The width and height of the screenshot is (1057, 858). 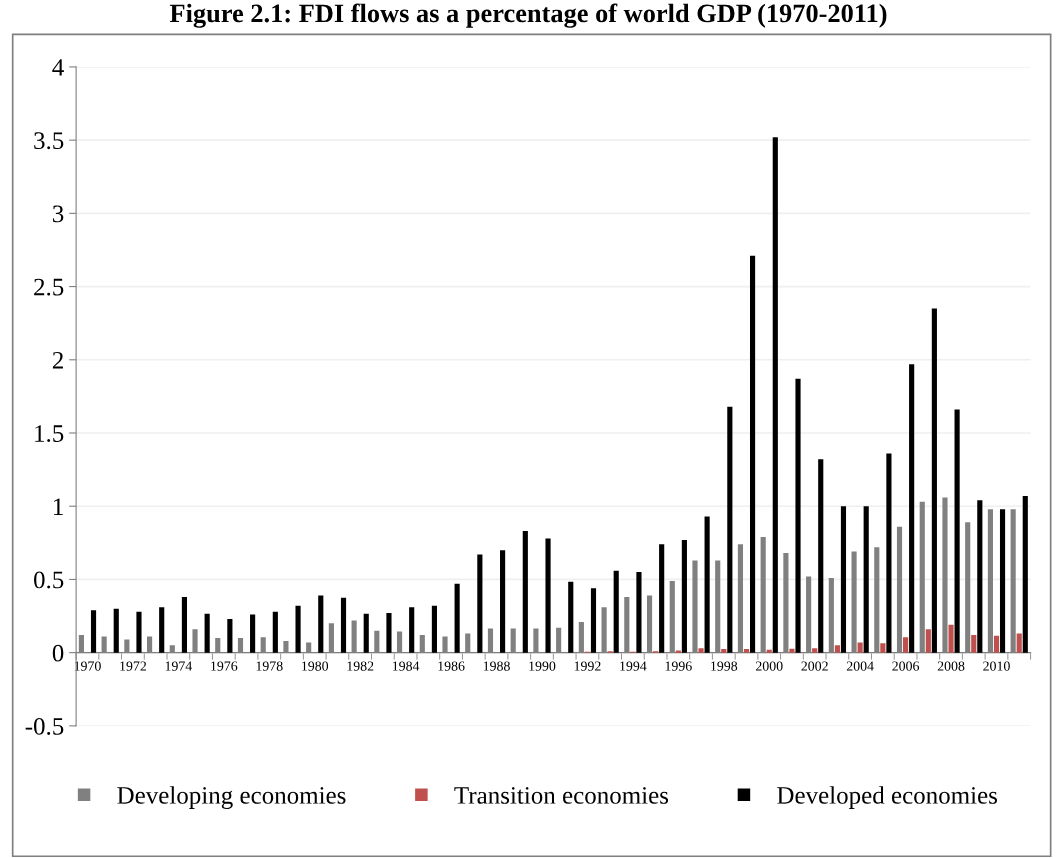 What do you see at coordinates (561, 795) in the screenshot?
I see `legend-label: Transition economies` at bounding box center [561, 795].